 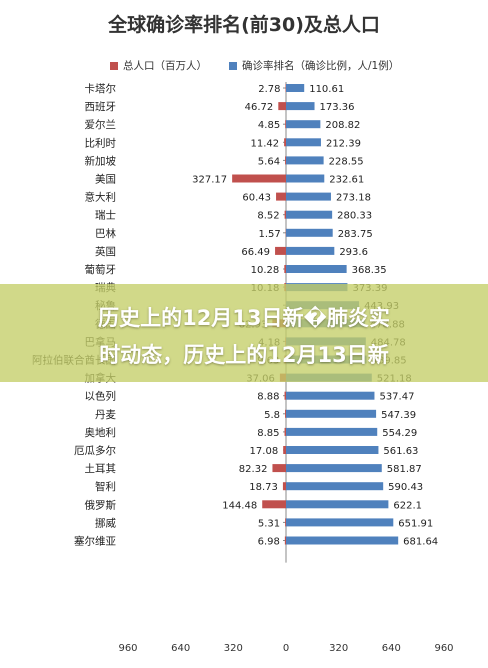 I want to click on data-label-rate: 561.63, so click(x=400, y=451).